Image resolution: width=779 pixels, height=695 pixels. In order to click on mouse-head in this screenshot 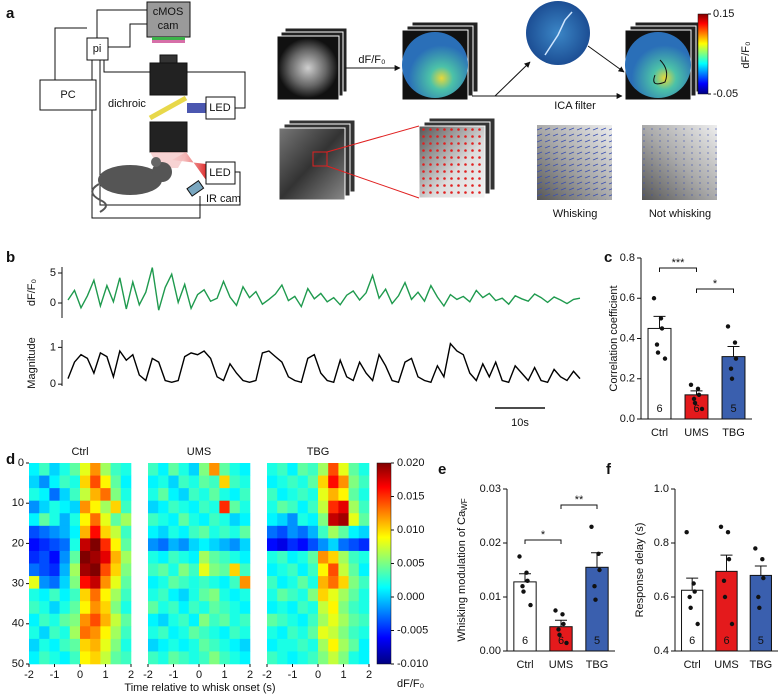, I will do `click(162, 172)`.